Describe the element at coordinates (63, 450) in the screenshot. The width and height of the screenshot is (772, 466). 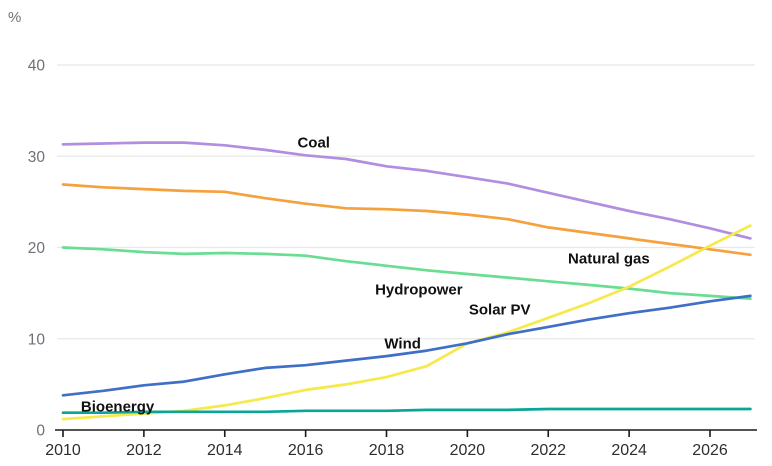
I see `x-tick-label-2010: 2010` at that location.